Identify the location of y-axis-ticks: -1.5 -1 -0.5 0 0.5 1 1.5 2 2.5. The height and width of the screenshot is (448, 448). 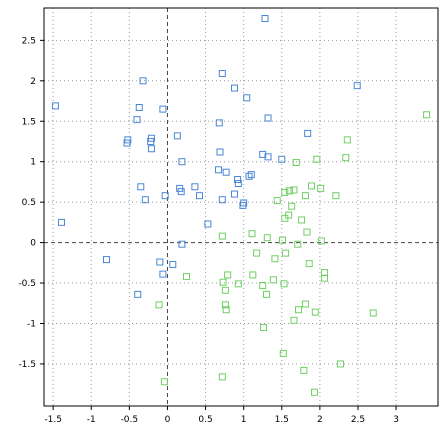
(31, 203).